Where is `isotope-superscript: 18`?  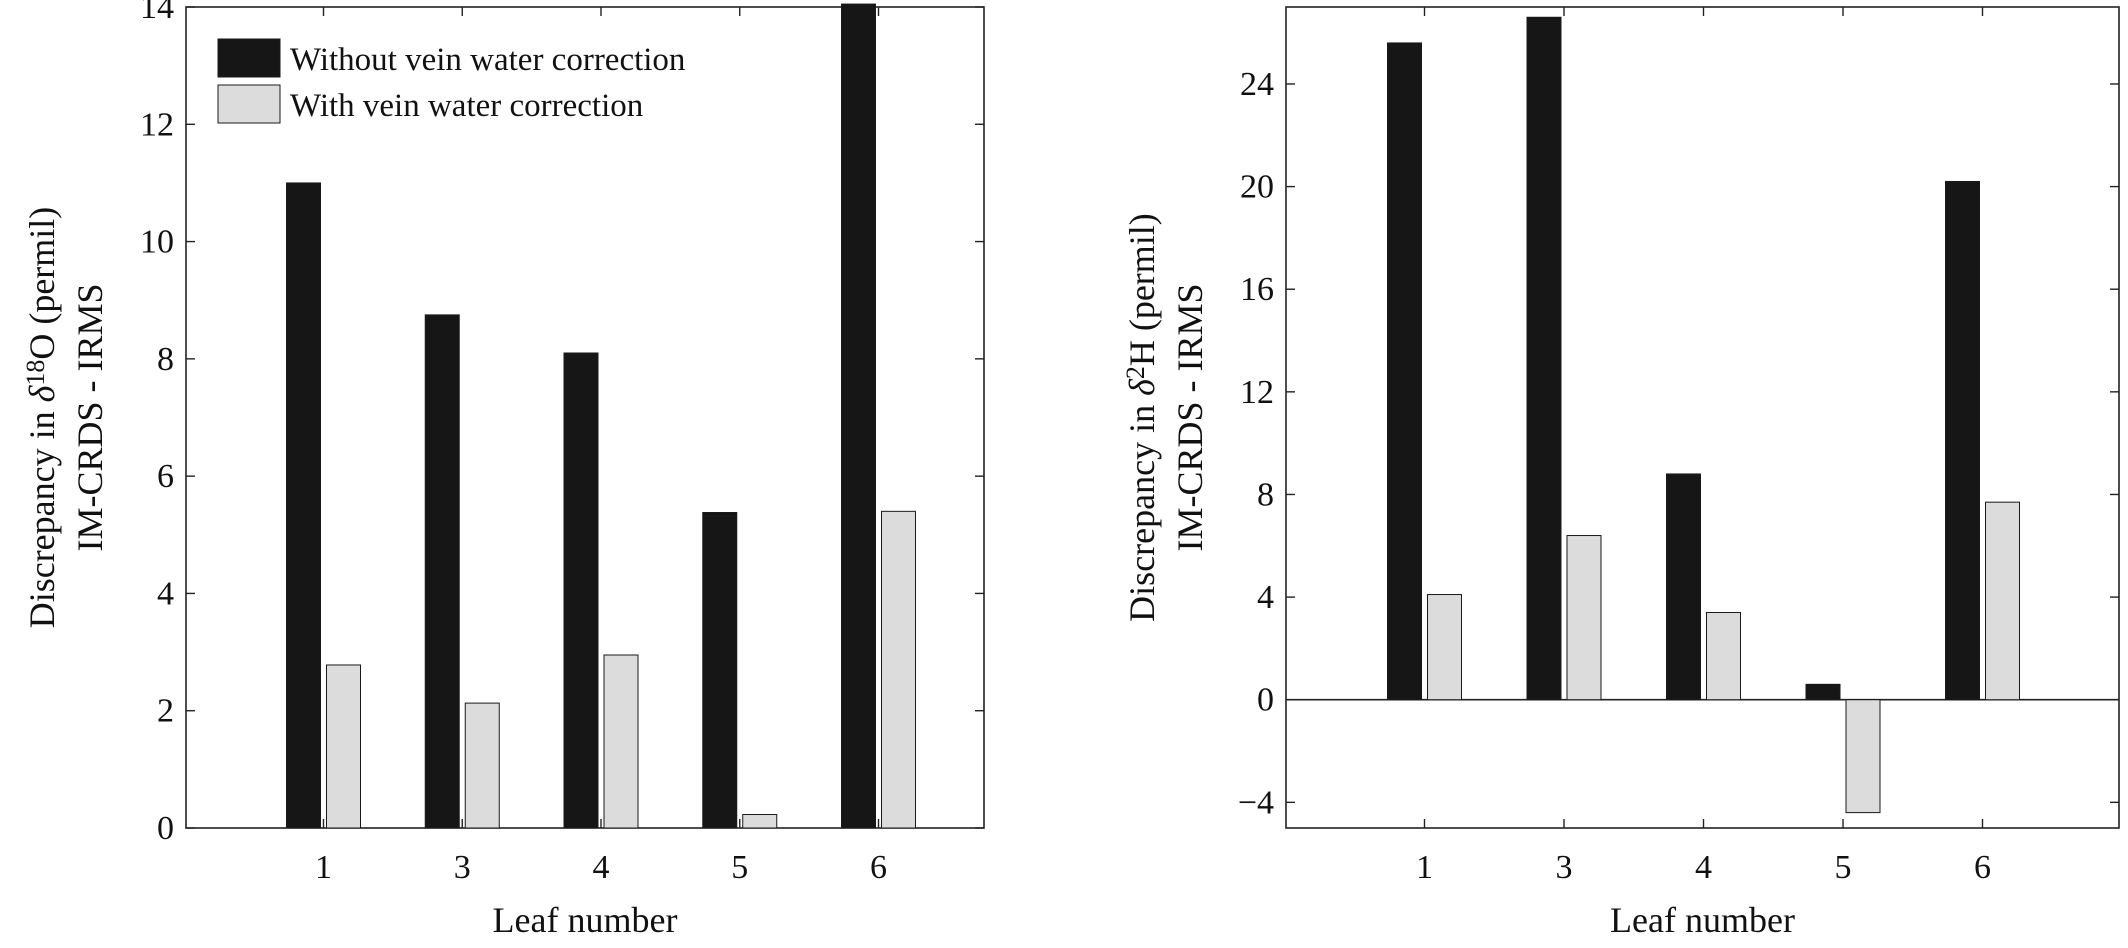
isotope-superscript: 18 is located at coordinates (35, 373).